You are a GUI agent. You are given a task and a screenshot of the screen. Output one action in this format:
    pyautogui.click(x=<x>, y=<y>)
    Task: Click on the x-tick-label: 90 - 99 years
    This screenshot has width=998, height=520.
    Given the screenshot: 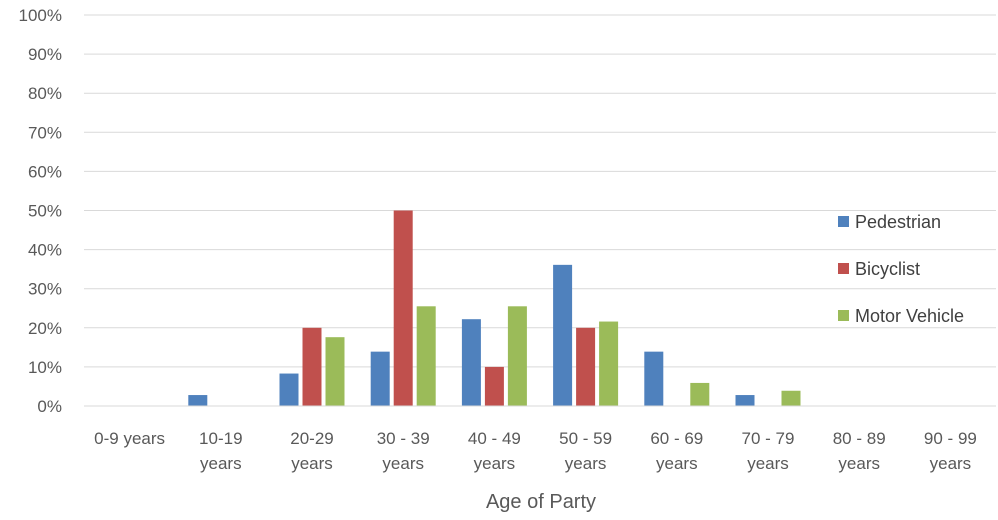 What is the action you would take?
    pyautogui.click(x=950, y=451)
    